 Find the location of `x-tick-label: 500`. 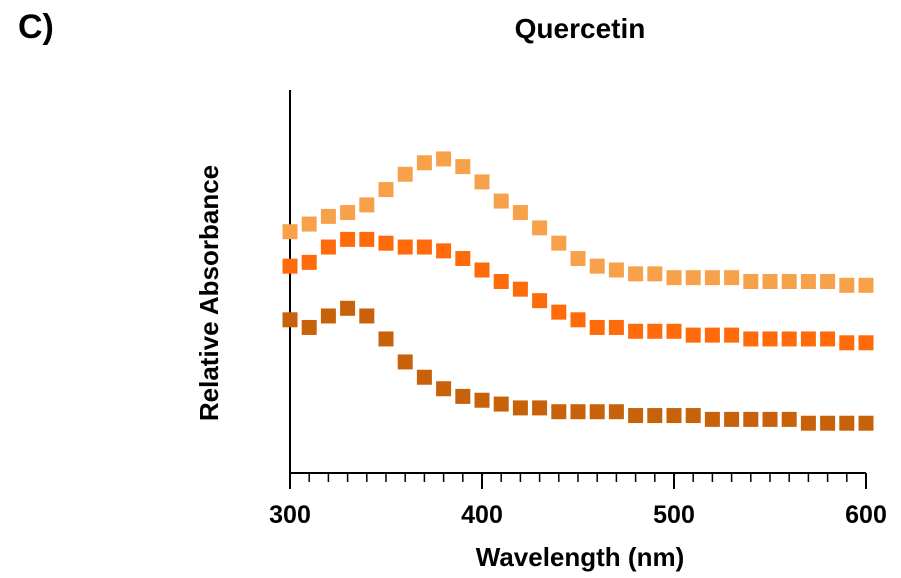

x-tick-label: 500 is located at coordinates (674, 515).